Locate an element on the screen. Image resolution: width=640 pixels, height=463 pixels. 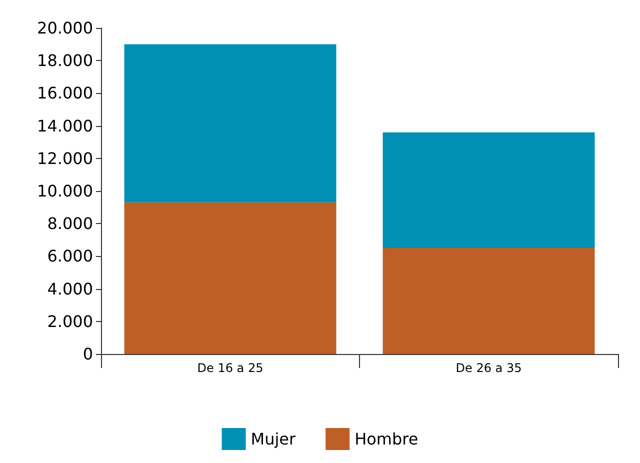
y-tick-label: 10.000 is located at coordinates (65, 191).